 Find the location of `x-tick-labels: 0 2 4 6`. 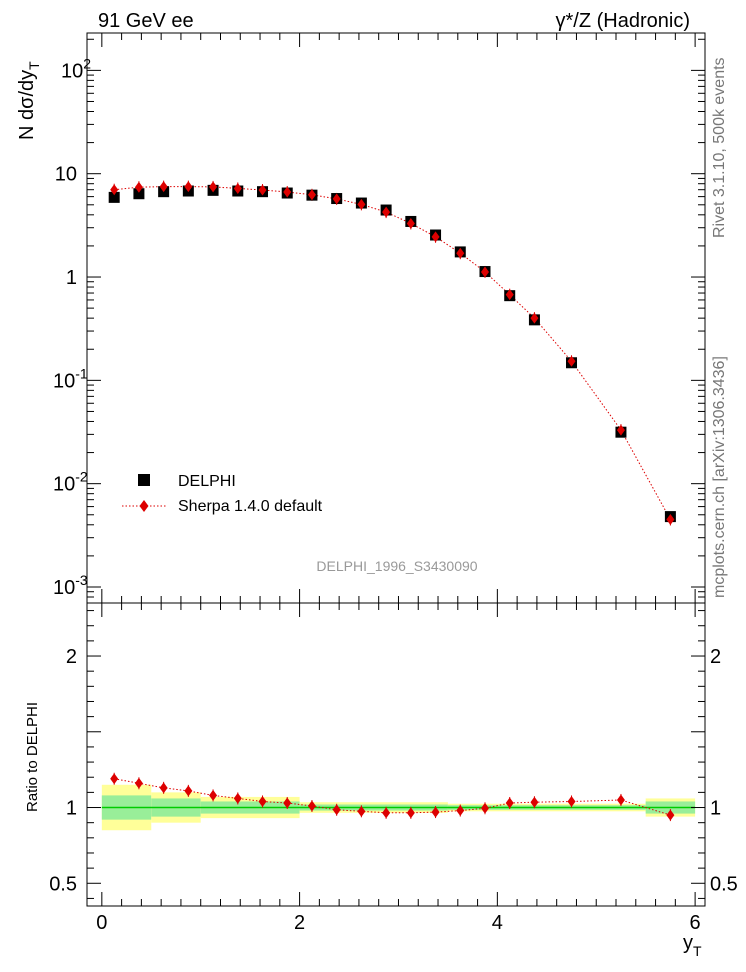

x-tick-labels: 0 2 4 6 is located at coordinates (398, 923).